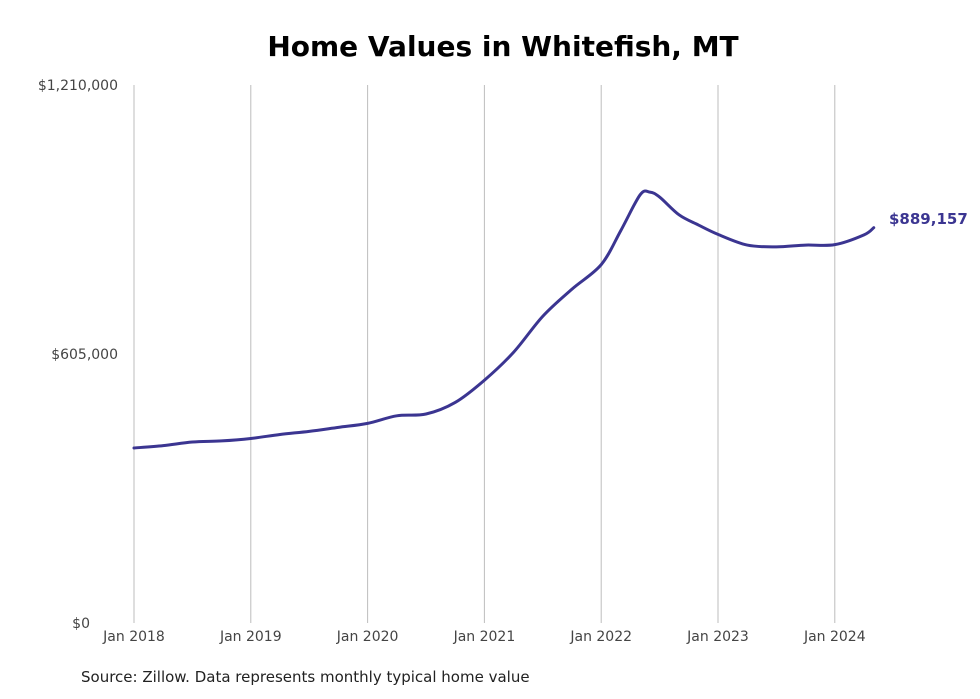 This screenshot has height=699, width=980. I want to click on x-tick-label: Jan 2022, so click(600, 637).